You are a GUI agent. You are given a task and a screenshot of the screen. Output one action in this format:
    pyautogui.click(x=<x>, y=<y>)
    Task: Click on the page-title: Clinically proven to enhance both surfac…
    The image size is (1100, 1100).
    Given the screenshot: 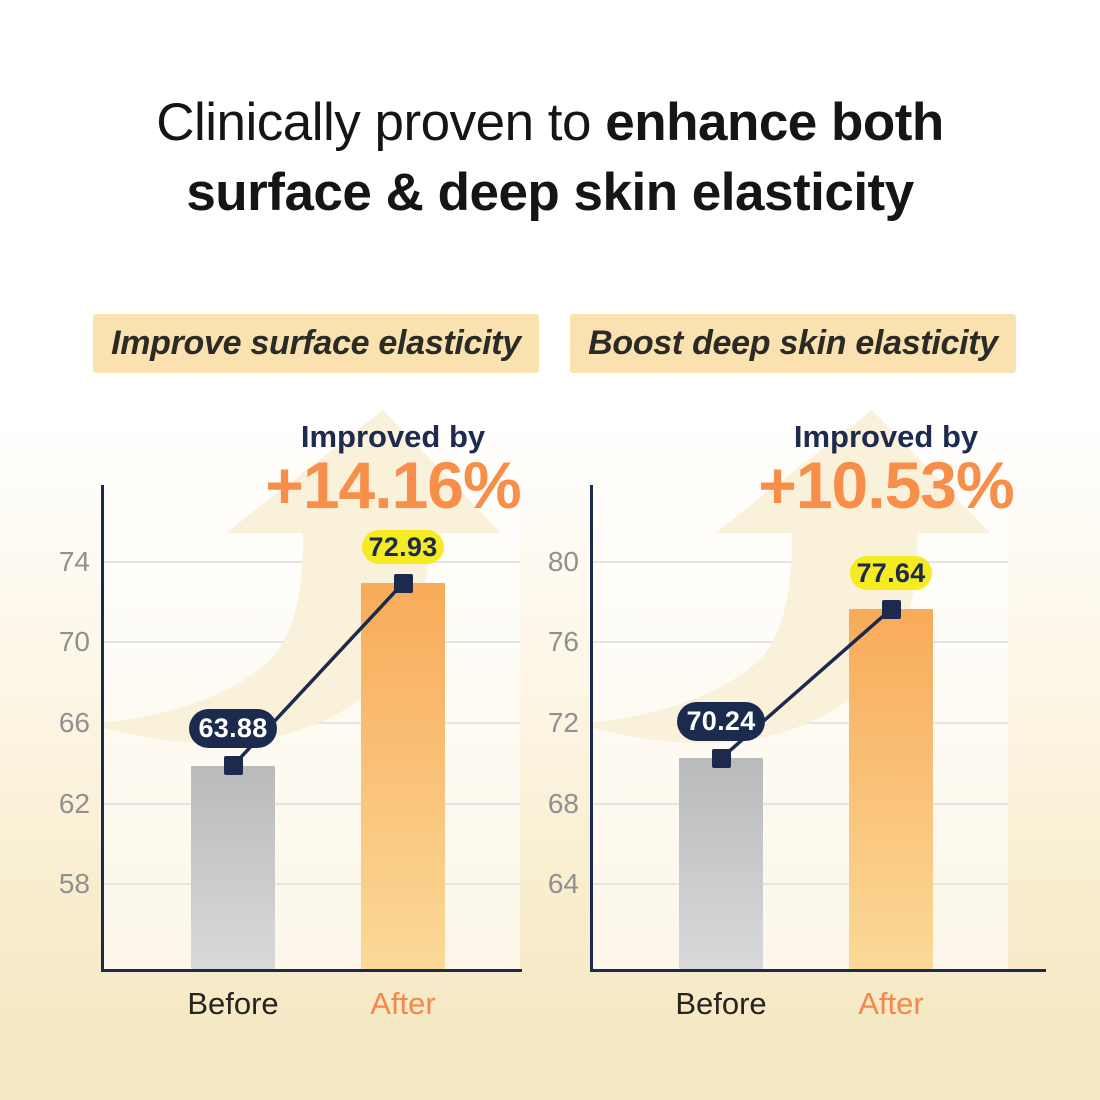 What is the action you would take?
    pyautogui.click(x=550, y=158)
    